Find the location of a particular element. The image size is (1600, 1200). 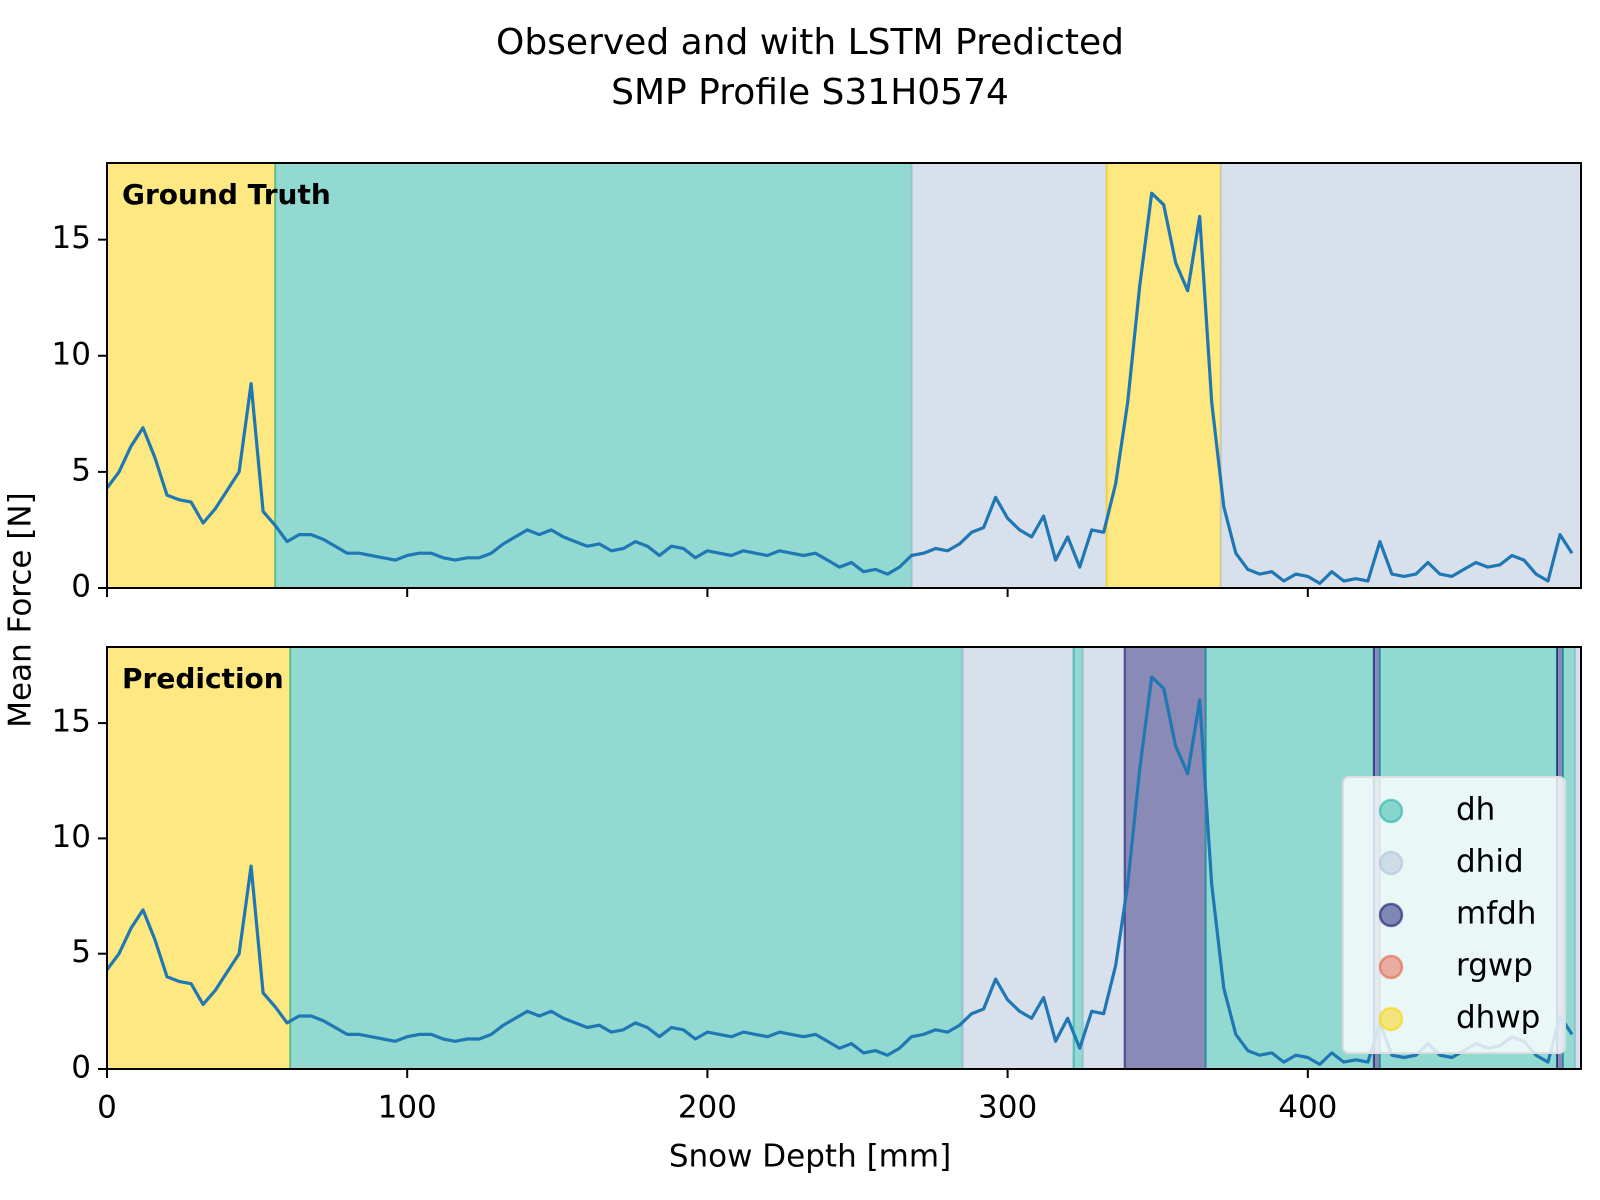

y-axis-label: Mean Force [N] is located at coordinates (21, 609).